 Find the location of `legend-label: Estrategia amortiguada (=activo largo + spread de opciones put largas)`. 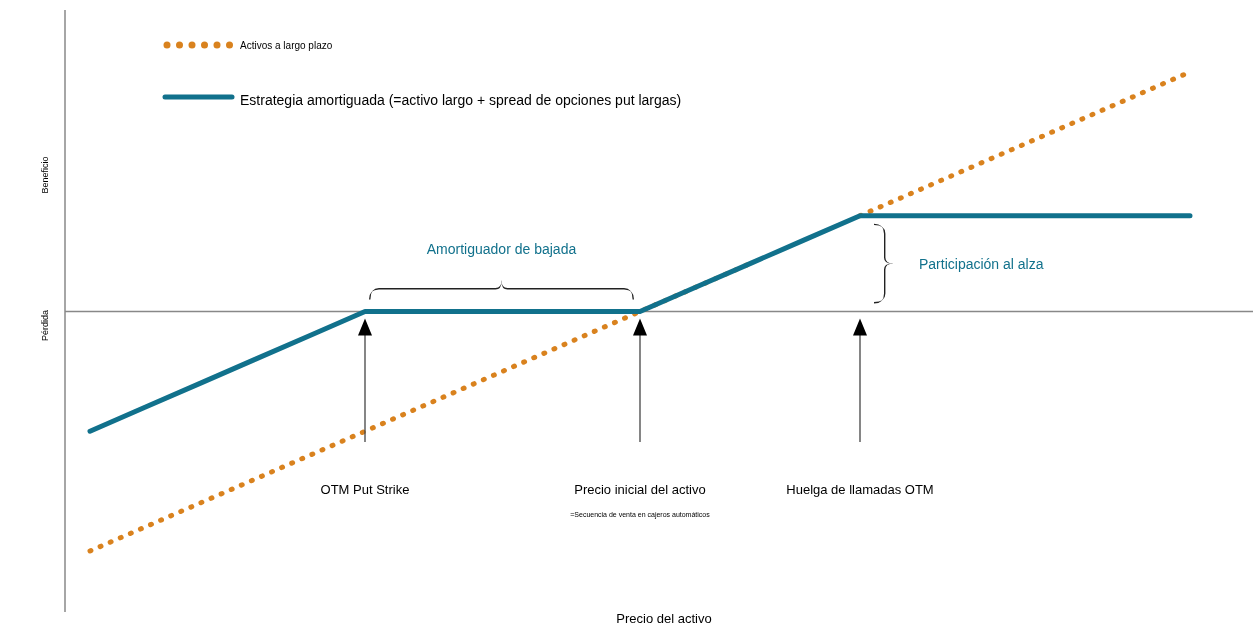

legend-label: Estrategia amortiguada (=activo largo + spread de opciones put largas) is located at coordinates (461, 100).